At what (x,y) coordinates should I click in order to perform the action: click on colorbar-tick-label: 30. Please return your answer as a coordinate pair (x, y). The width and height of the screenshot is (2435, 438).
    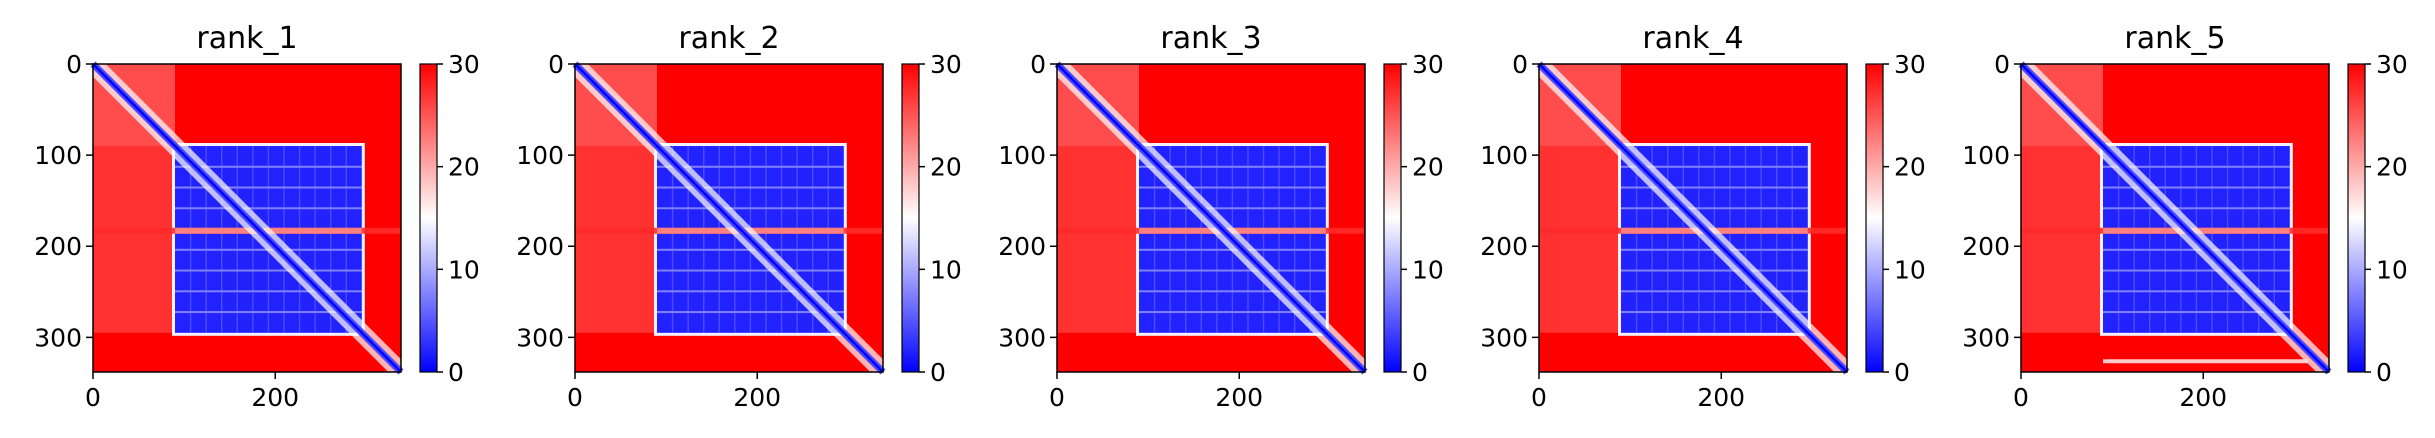
    Looking at the image, I should click on (1910, 64).